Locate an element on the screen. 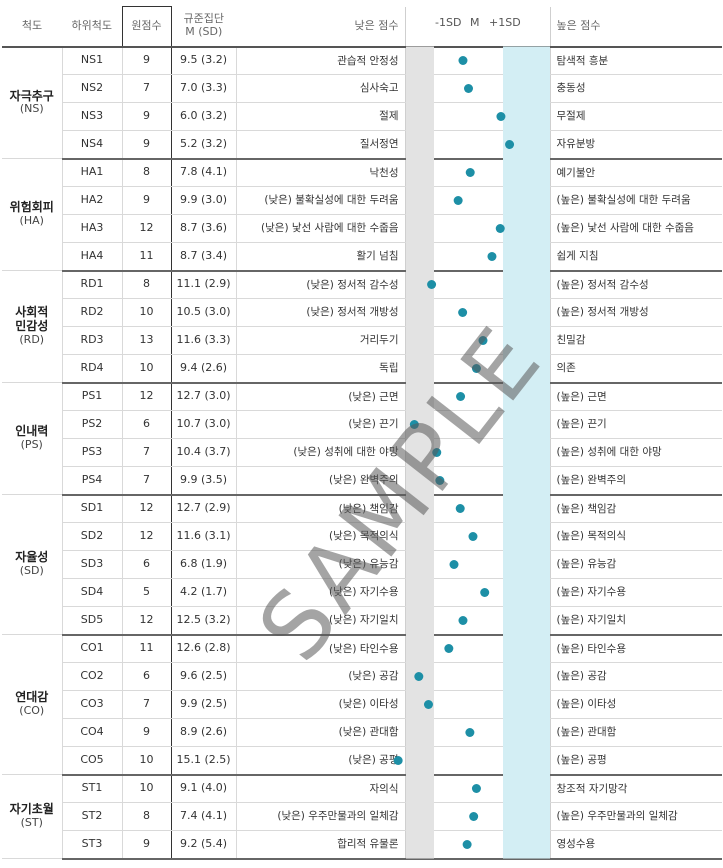  norm-mean-sd: 9.9 (2.5) is located at coordinates (204, 704).